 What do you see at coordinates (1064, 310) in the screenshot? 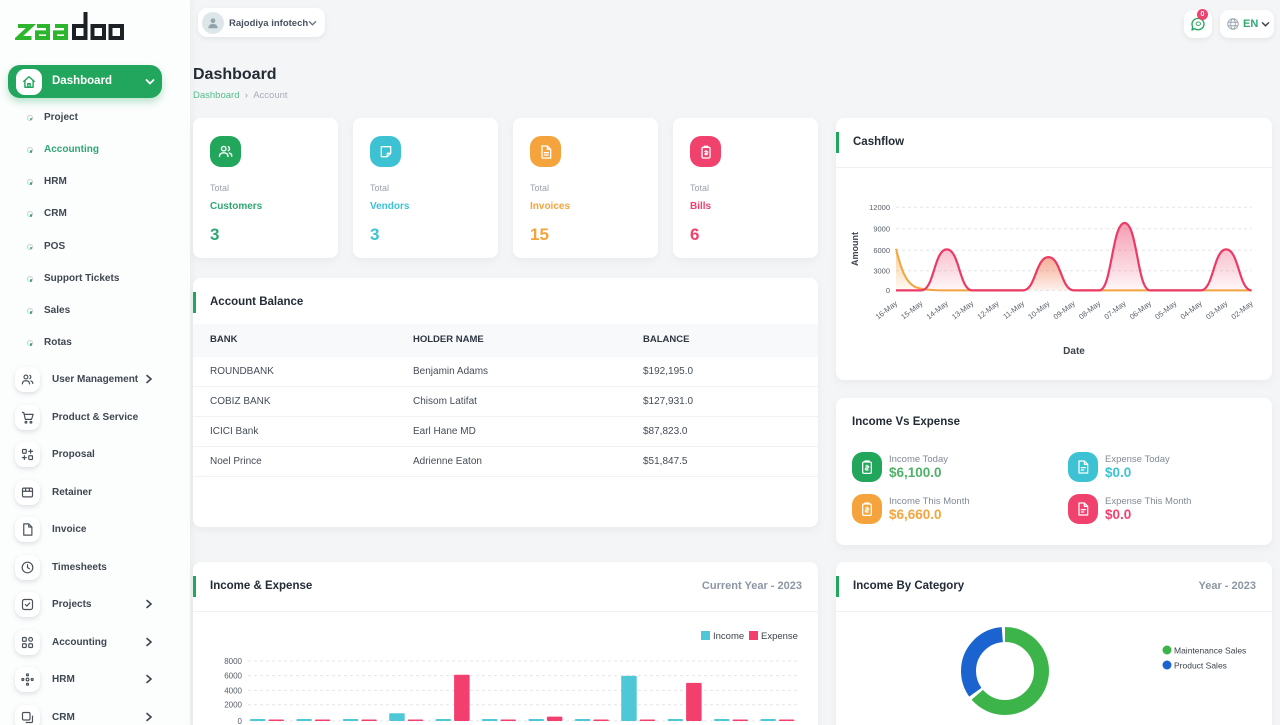
I see `svg-text: 09-May` at bounding box center [1064, 310].